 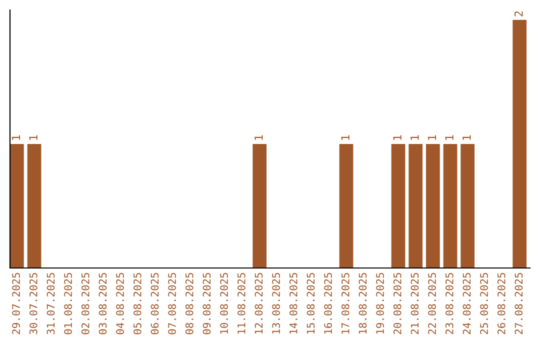 I want to click on x-tick-label: 13.08.2025, so click(x=276, y=303).